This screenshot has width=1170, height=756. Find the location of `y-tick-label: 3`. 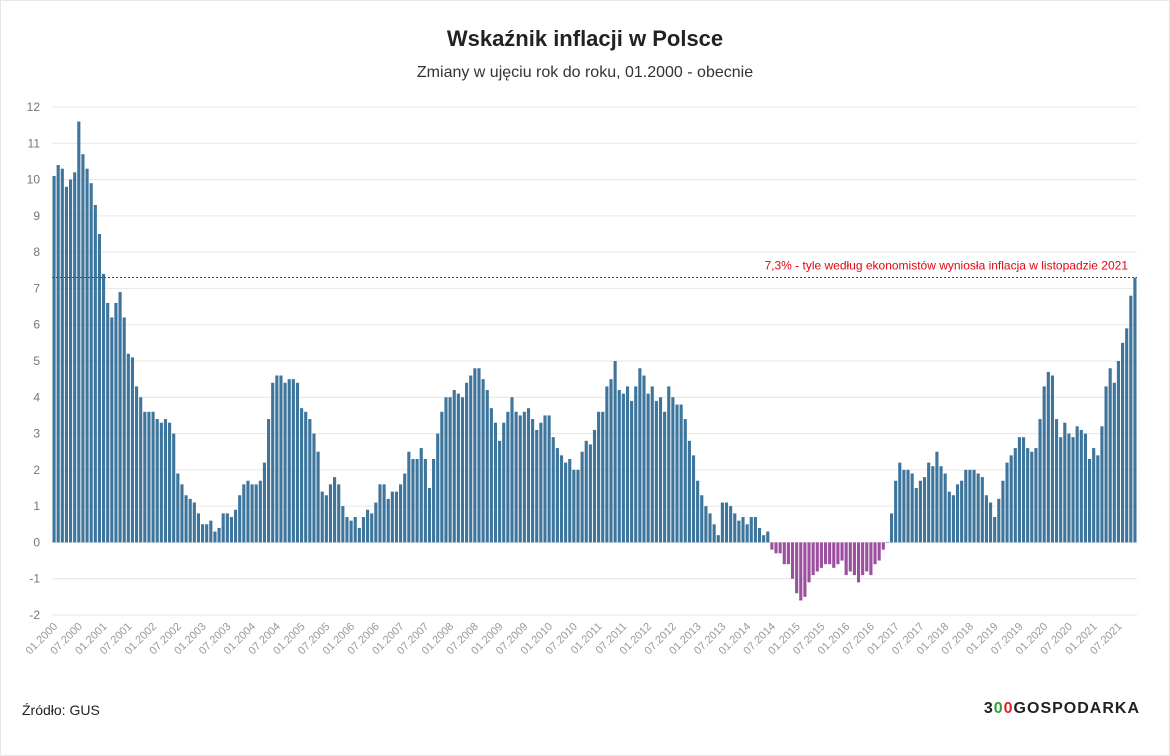

y-tick-label: 3 is located at coordinates (36, 434).